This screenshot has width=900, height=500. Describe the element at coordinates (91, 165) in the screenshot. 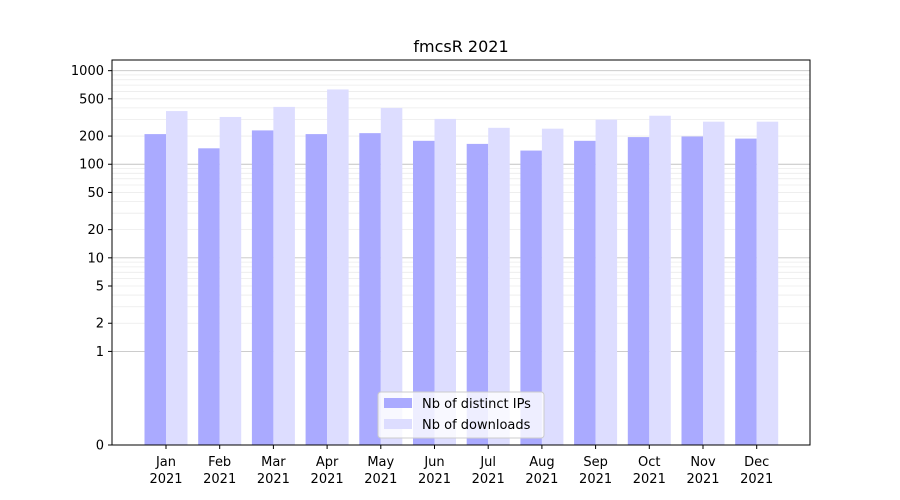

I see `y-tick-label: 100` at that location.